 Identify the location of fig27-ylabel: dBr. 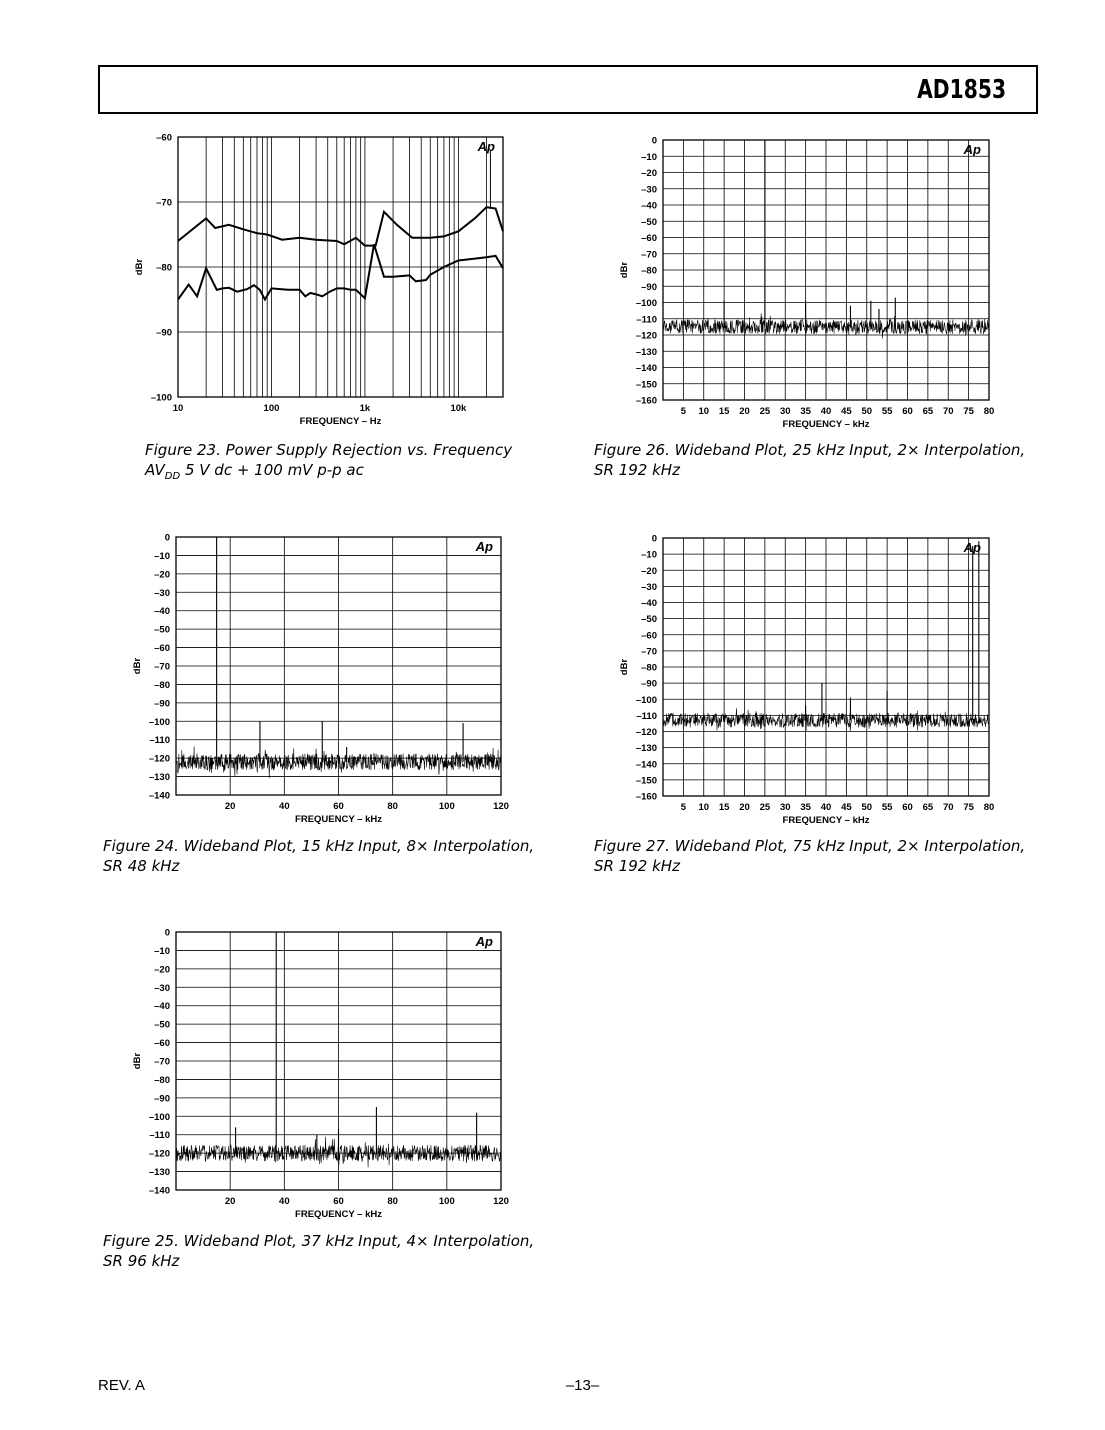
(624, 667).